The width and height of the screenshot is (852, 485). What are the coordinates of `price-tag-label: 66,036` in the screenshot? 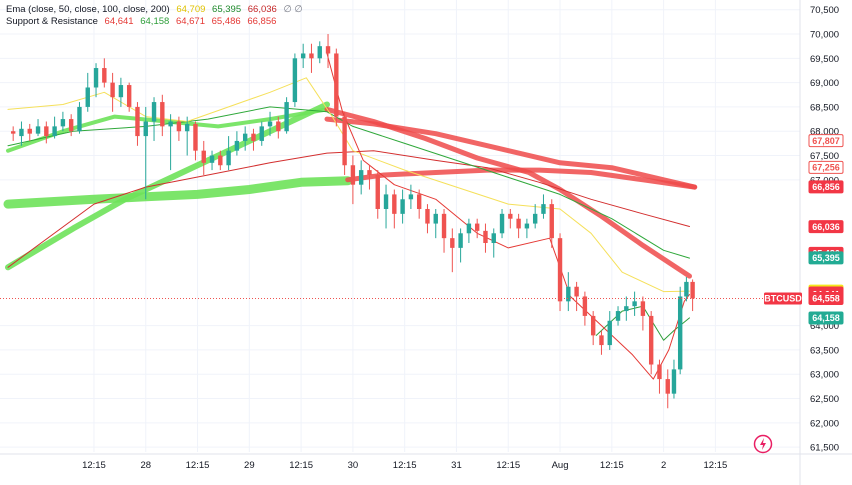 It's located at (826, 227).